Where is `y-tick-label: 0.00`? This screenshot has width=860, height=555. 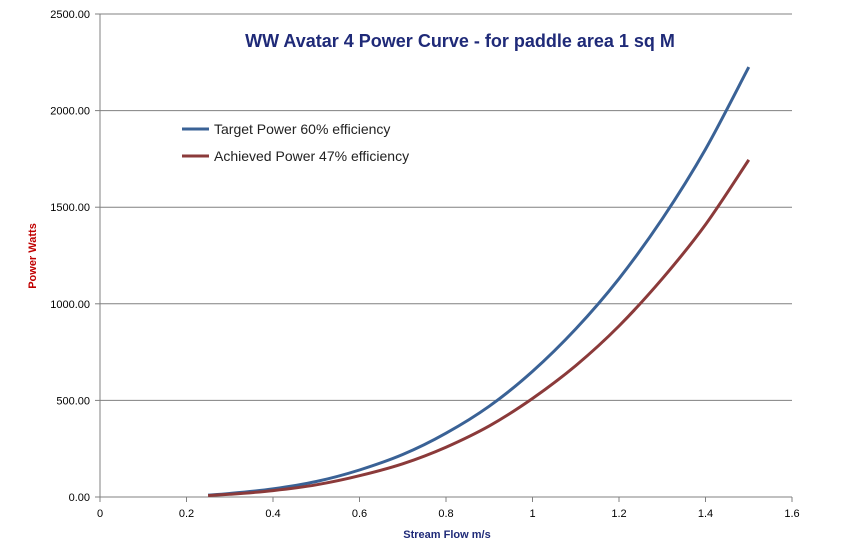 y-tick-label: 0.00 is located at coordinates (79, 498).